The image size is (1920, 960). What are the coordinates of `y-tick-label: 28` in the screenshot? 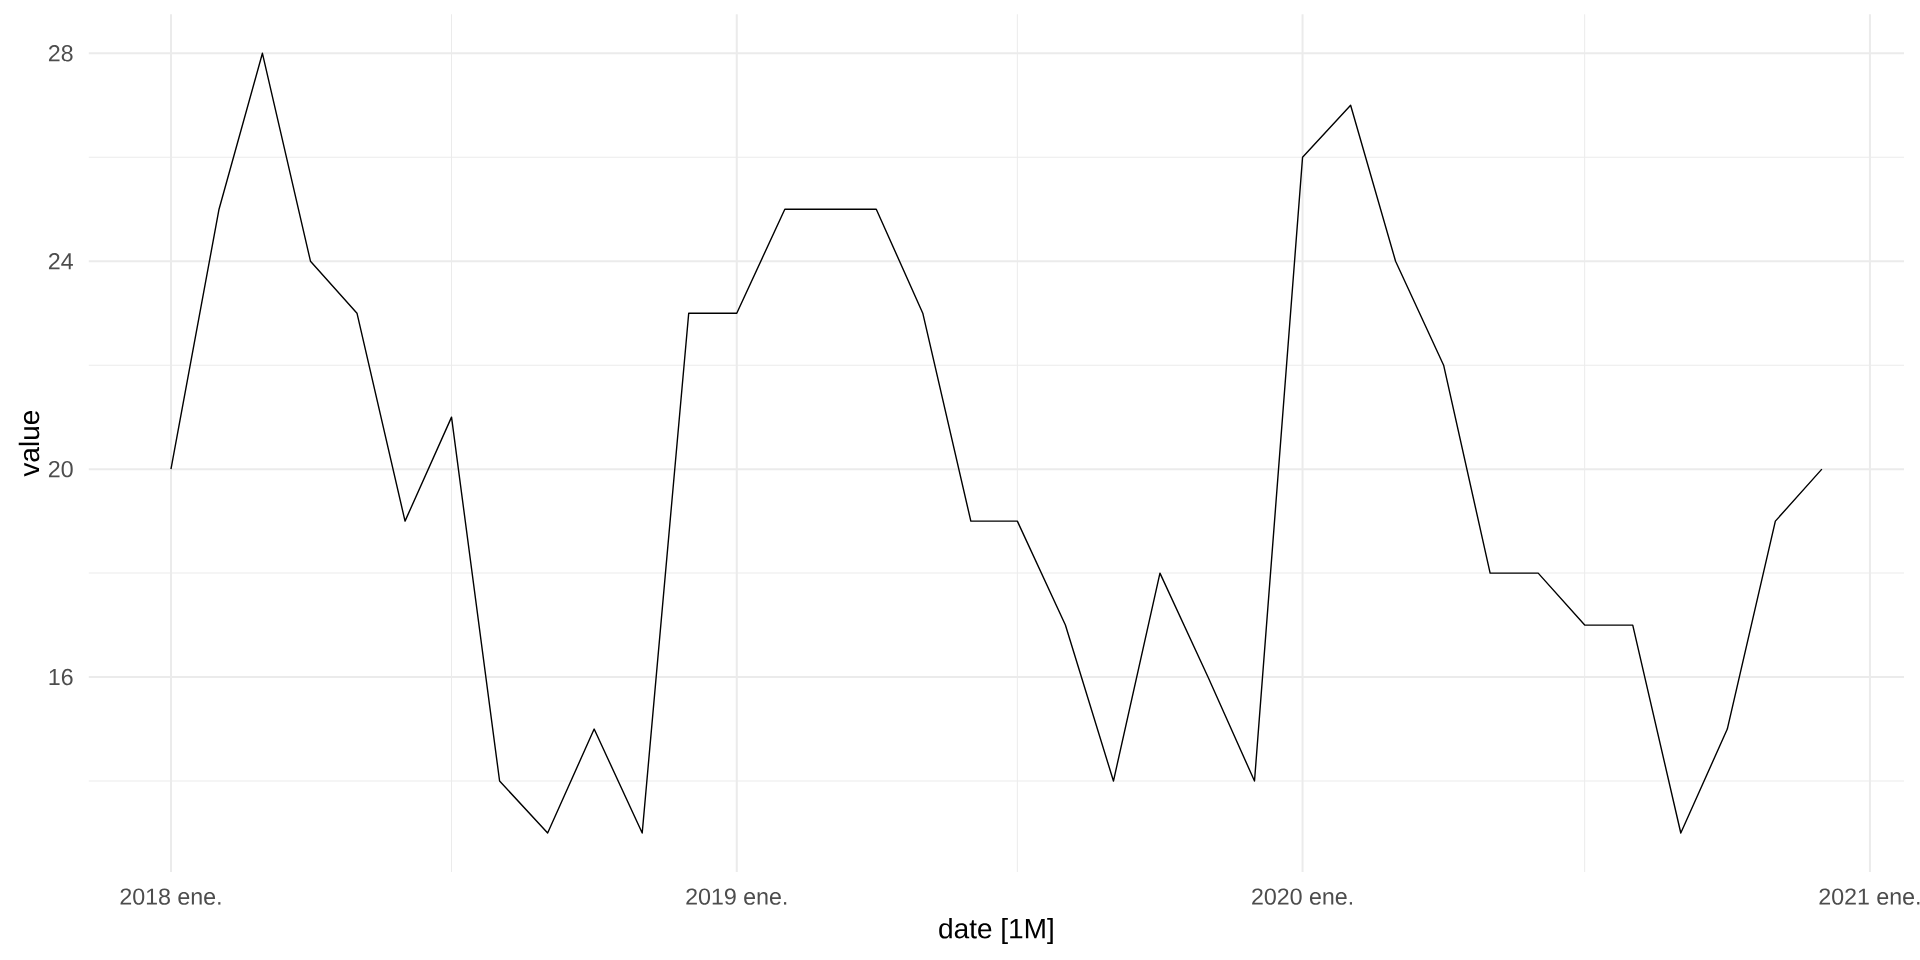 It's located at (60, 53).